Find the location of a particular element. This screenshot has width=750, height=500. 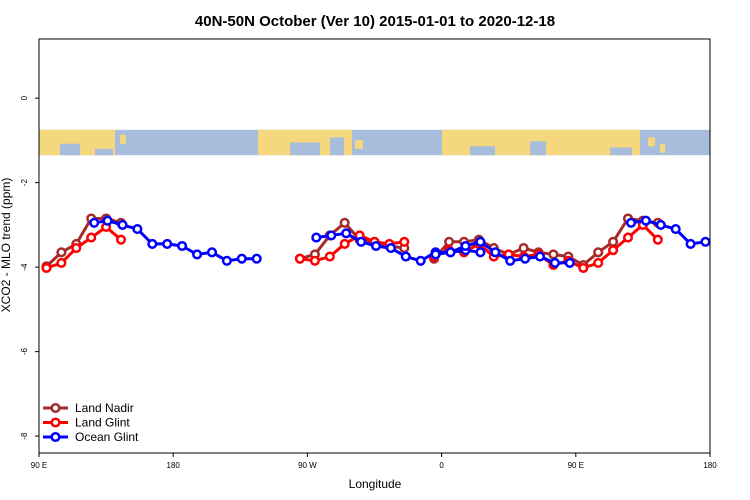

y-axis-label: XCO2 - MLO trend (ppm) is located at coordinates (6, 245).